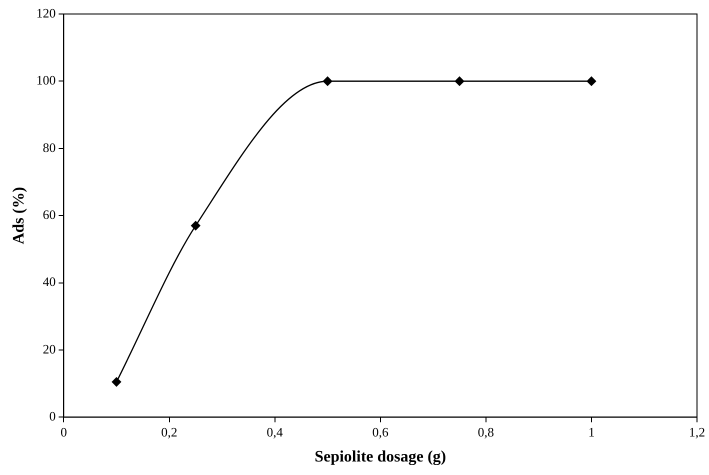 Image resolution: width=709 pixels, height=475 pixels. Describe the element at coordinates (63, 432) in the screenshot. I see `x-tick-label: 0` at that location.